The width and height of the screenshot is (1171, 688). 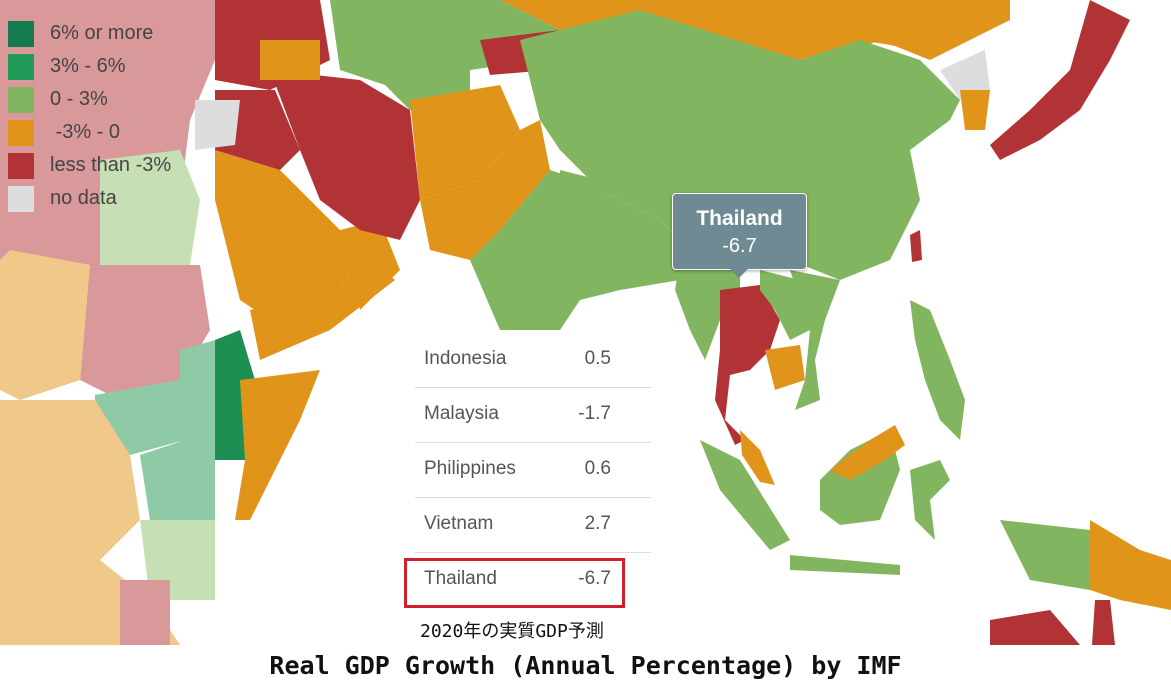 What do you see at coordinates (739, 218) in the screenshot?
I see `tooltip-country-name: Thailand` at bounding box center [739, 218].